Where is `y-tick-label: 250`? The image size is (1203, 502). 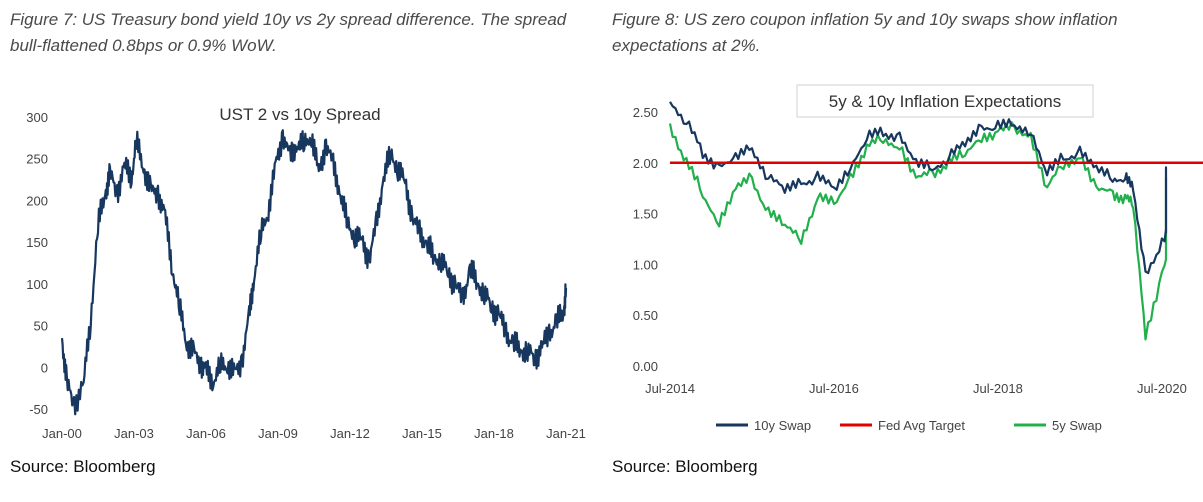 y-tick-label: 250 is located at coordinates (37, 159).